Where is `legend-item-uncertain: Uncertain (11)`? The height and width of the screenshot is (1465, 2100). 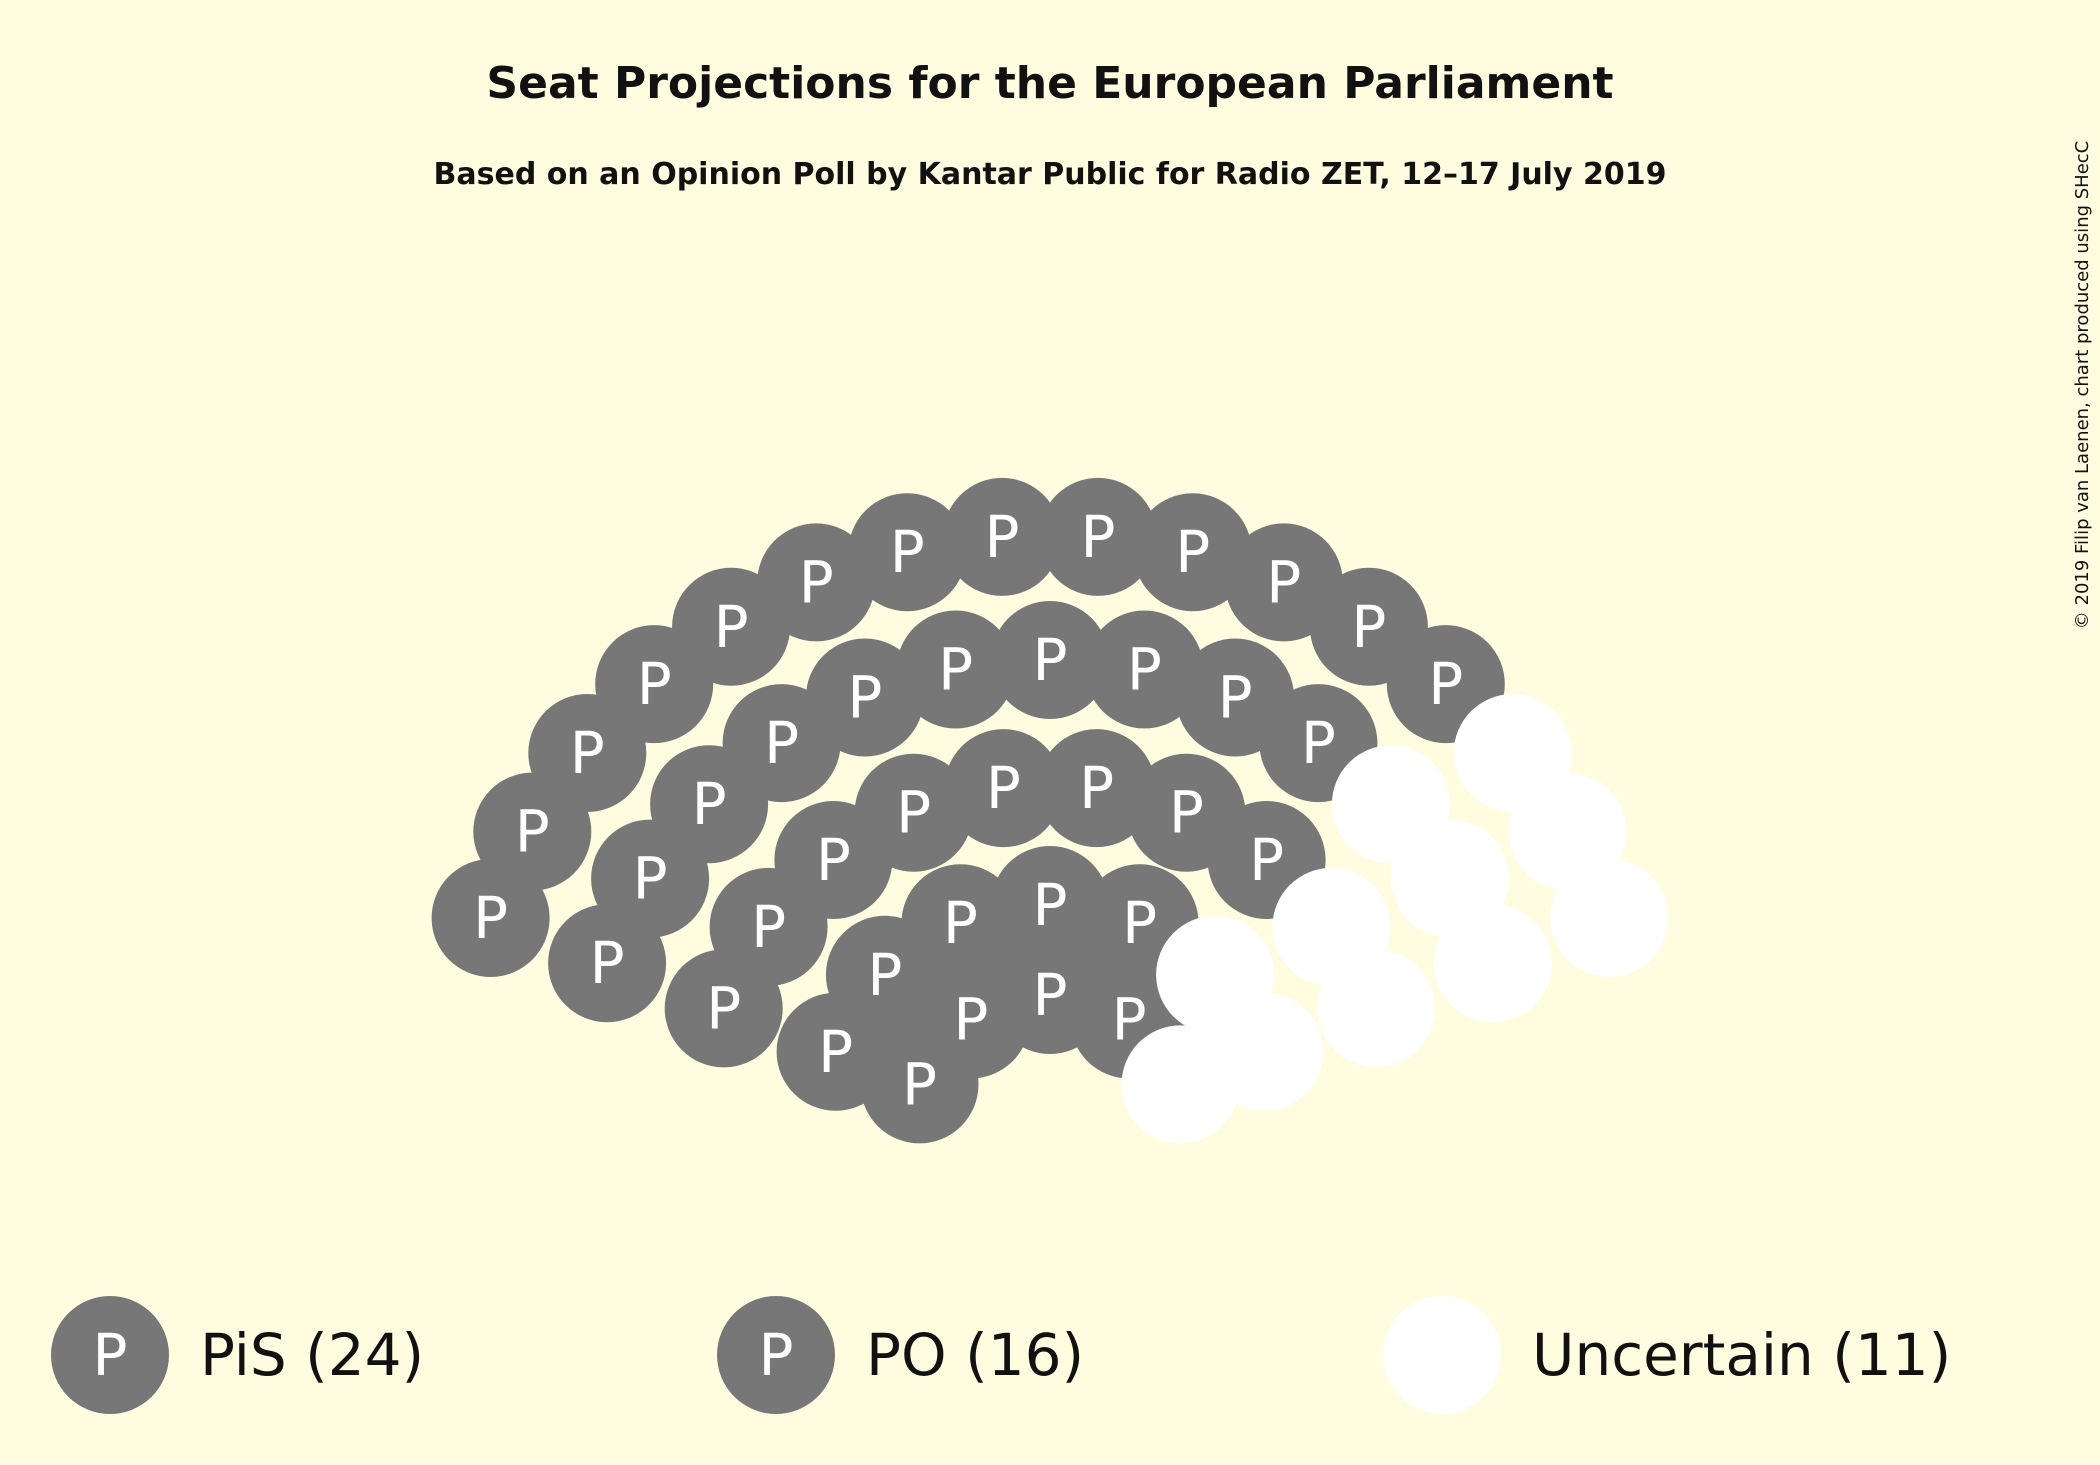
legend-item-uncertain: Uncertain (11) is located at coordinates (1667, 1355).